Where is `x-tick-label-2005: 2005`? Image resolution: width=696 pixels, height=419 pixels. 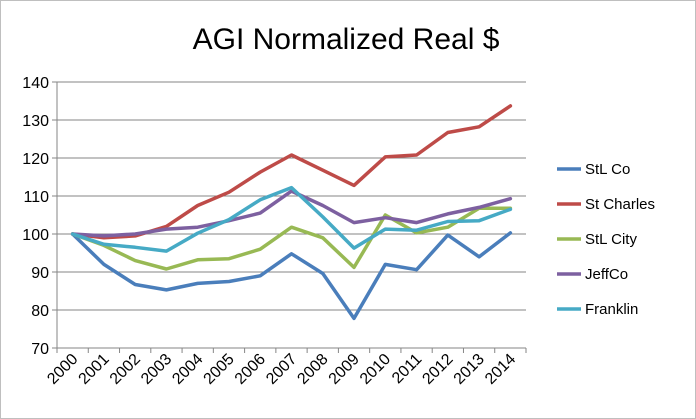 x-tick-label-2005: 2005 is located at coordinates (219, 369).